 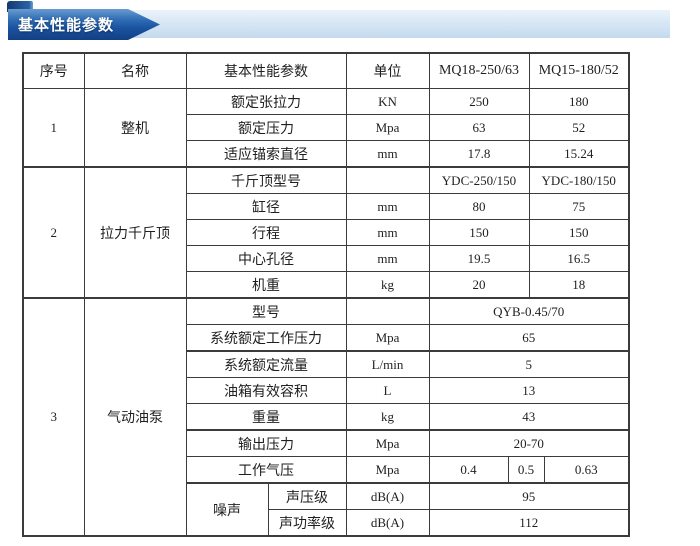 I want to click on cell-unit: L/min, so click(x=387, y=364).